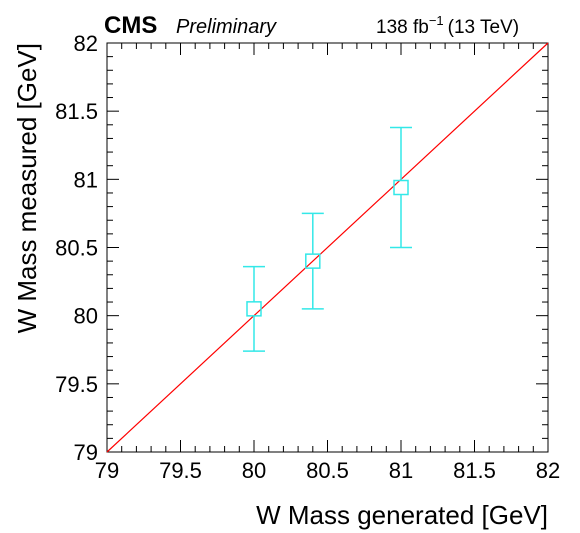  Describe the element at coordinates (180, 470) in the screenshot. I see `x-tick-label: 79.5` at that location.